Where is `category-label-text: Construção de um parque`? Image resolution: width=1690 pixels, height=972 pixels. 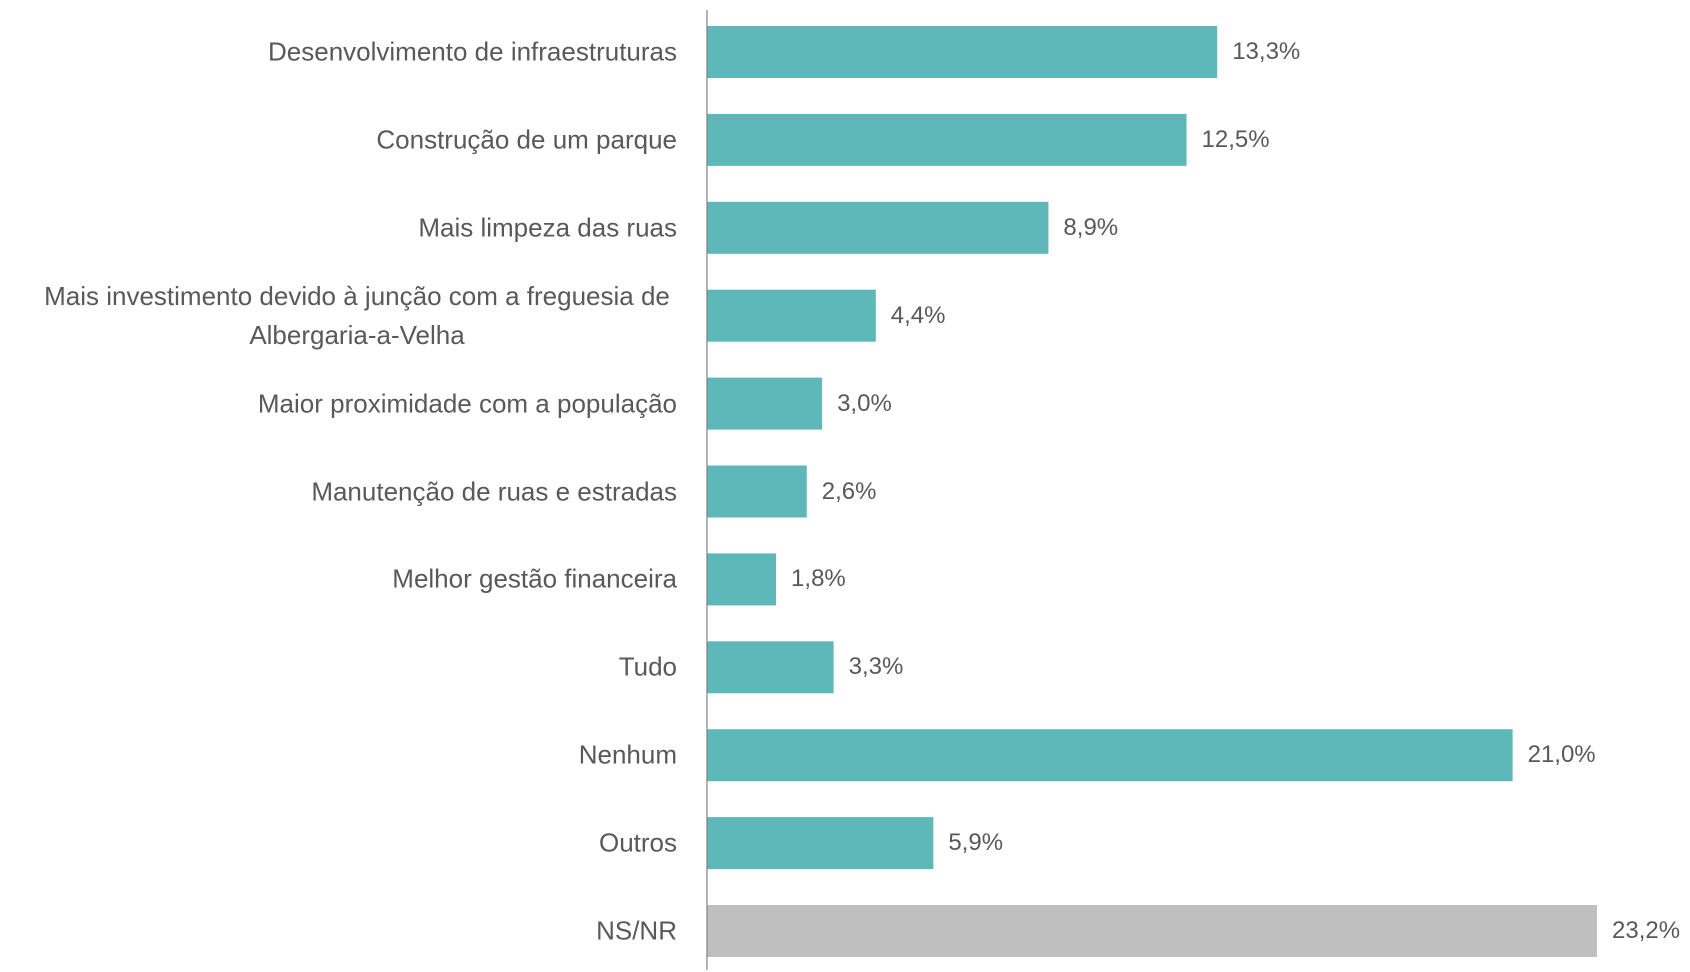 category-label-text: Construção de um parque is located at coordinates (526, 139).